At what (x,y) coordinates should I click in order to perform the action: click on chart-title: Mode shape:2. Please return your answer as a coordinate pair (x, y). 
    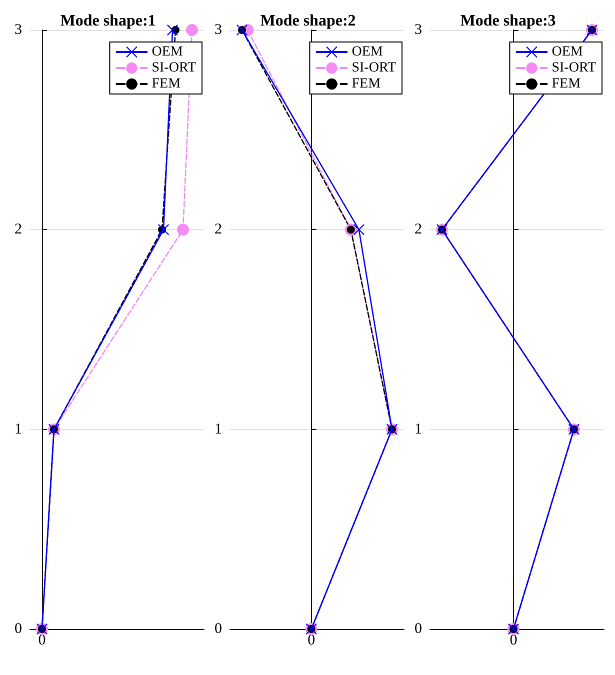
    Looking at the image, I should click on (308, 21).